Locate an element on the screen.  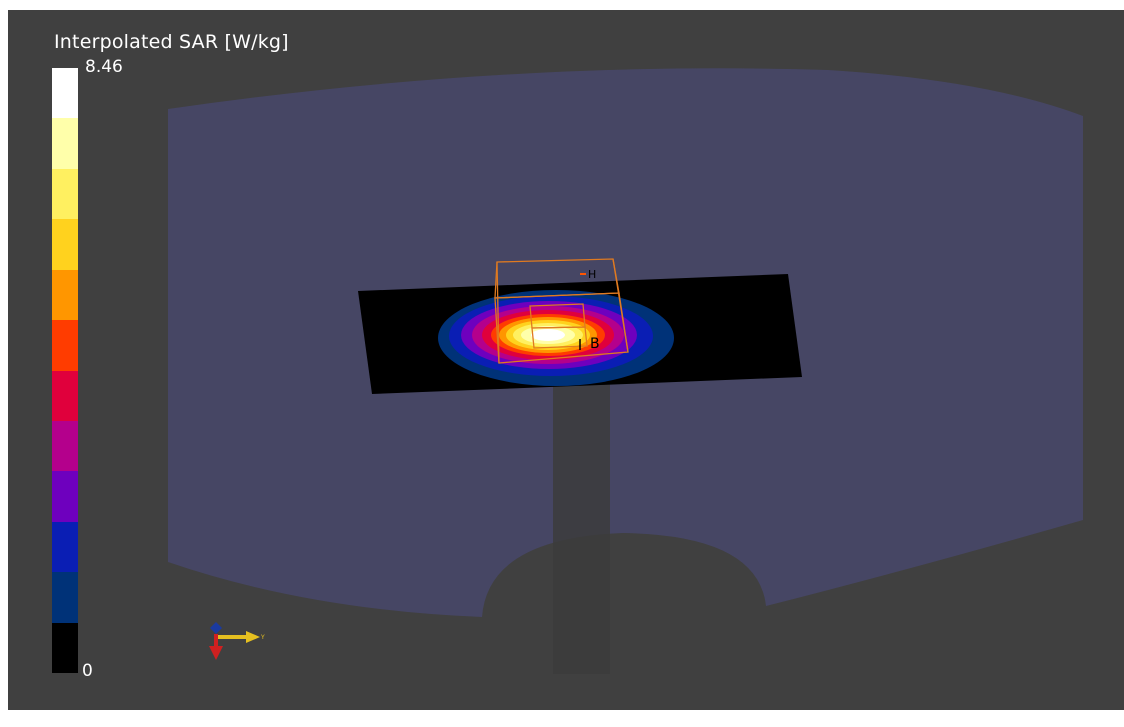
sar-hotspot is located at coordinates (556, 338).